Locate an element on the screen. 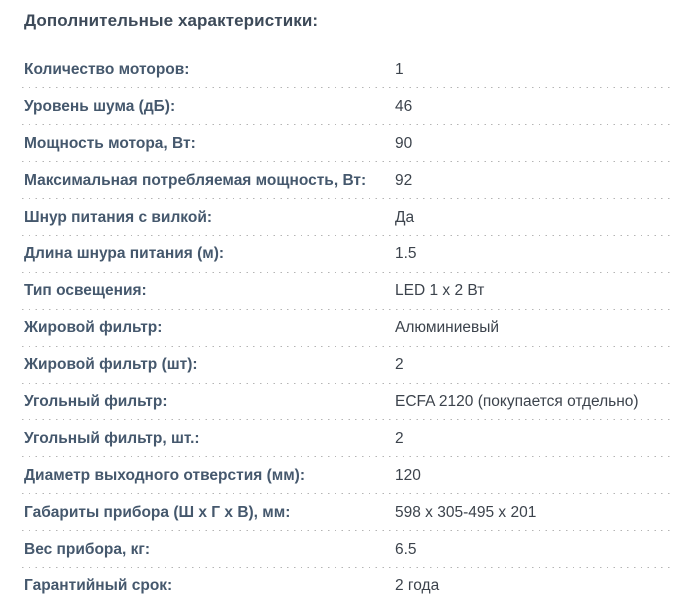 The height and width of the screenshot is (605, 675). spec-label: Длина шнура питания (м): is located at coordinates (124, 254).